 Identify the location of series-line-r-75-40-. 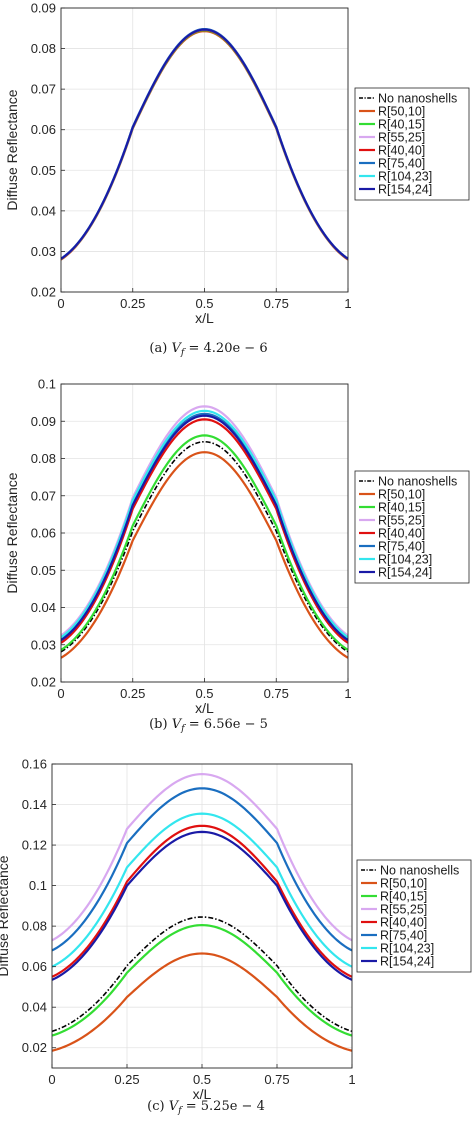
(202, 869).